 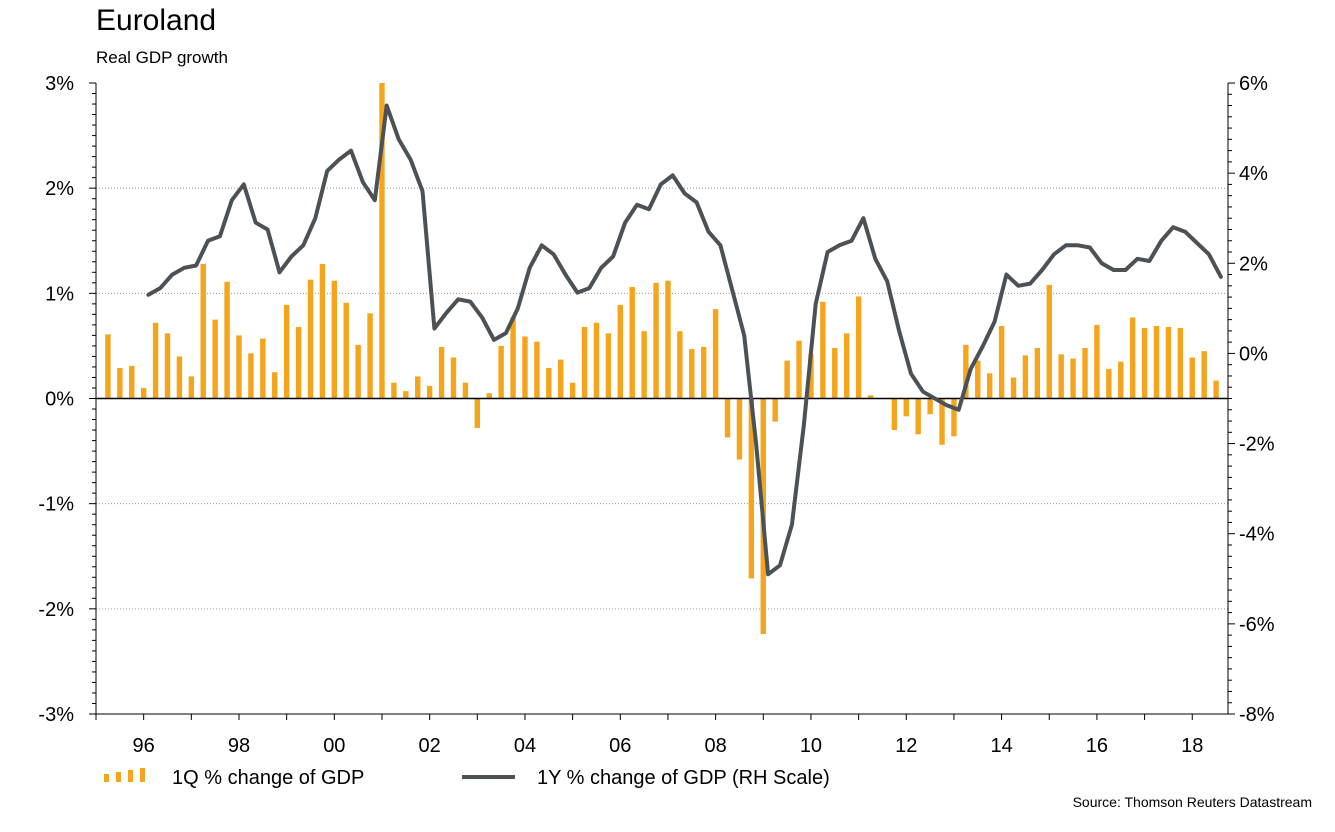 What do you see at coordinates (59, 400) in the screenshot?
I see `left-tick-label: 0%` at bounding box center [59, 400].